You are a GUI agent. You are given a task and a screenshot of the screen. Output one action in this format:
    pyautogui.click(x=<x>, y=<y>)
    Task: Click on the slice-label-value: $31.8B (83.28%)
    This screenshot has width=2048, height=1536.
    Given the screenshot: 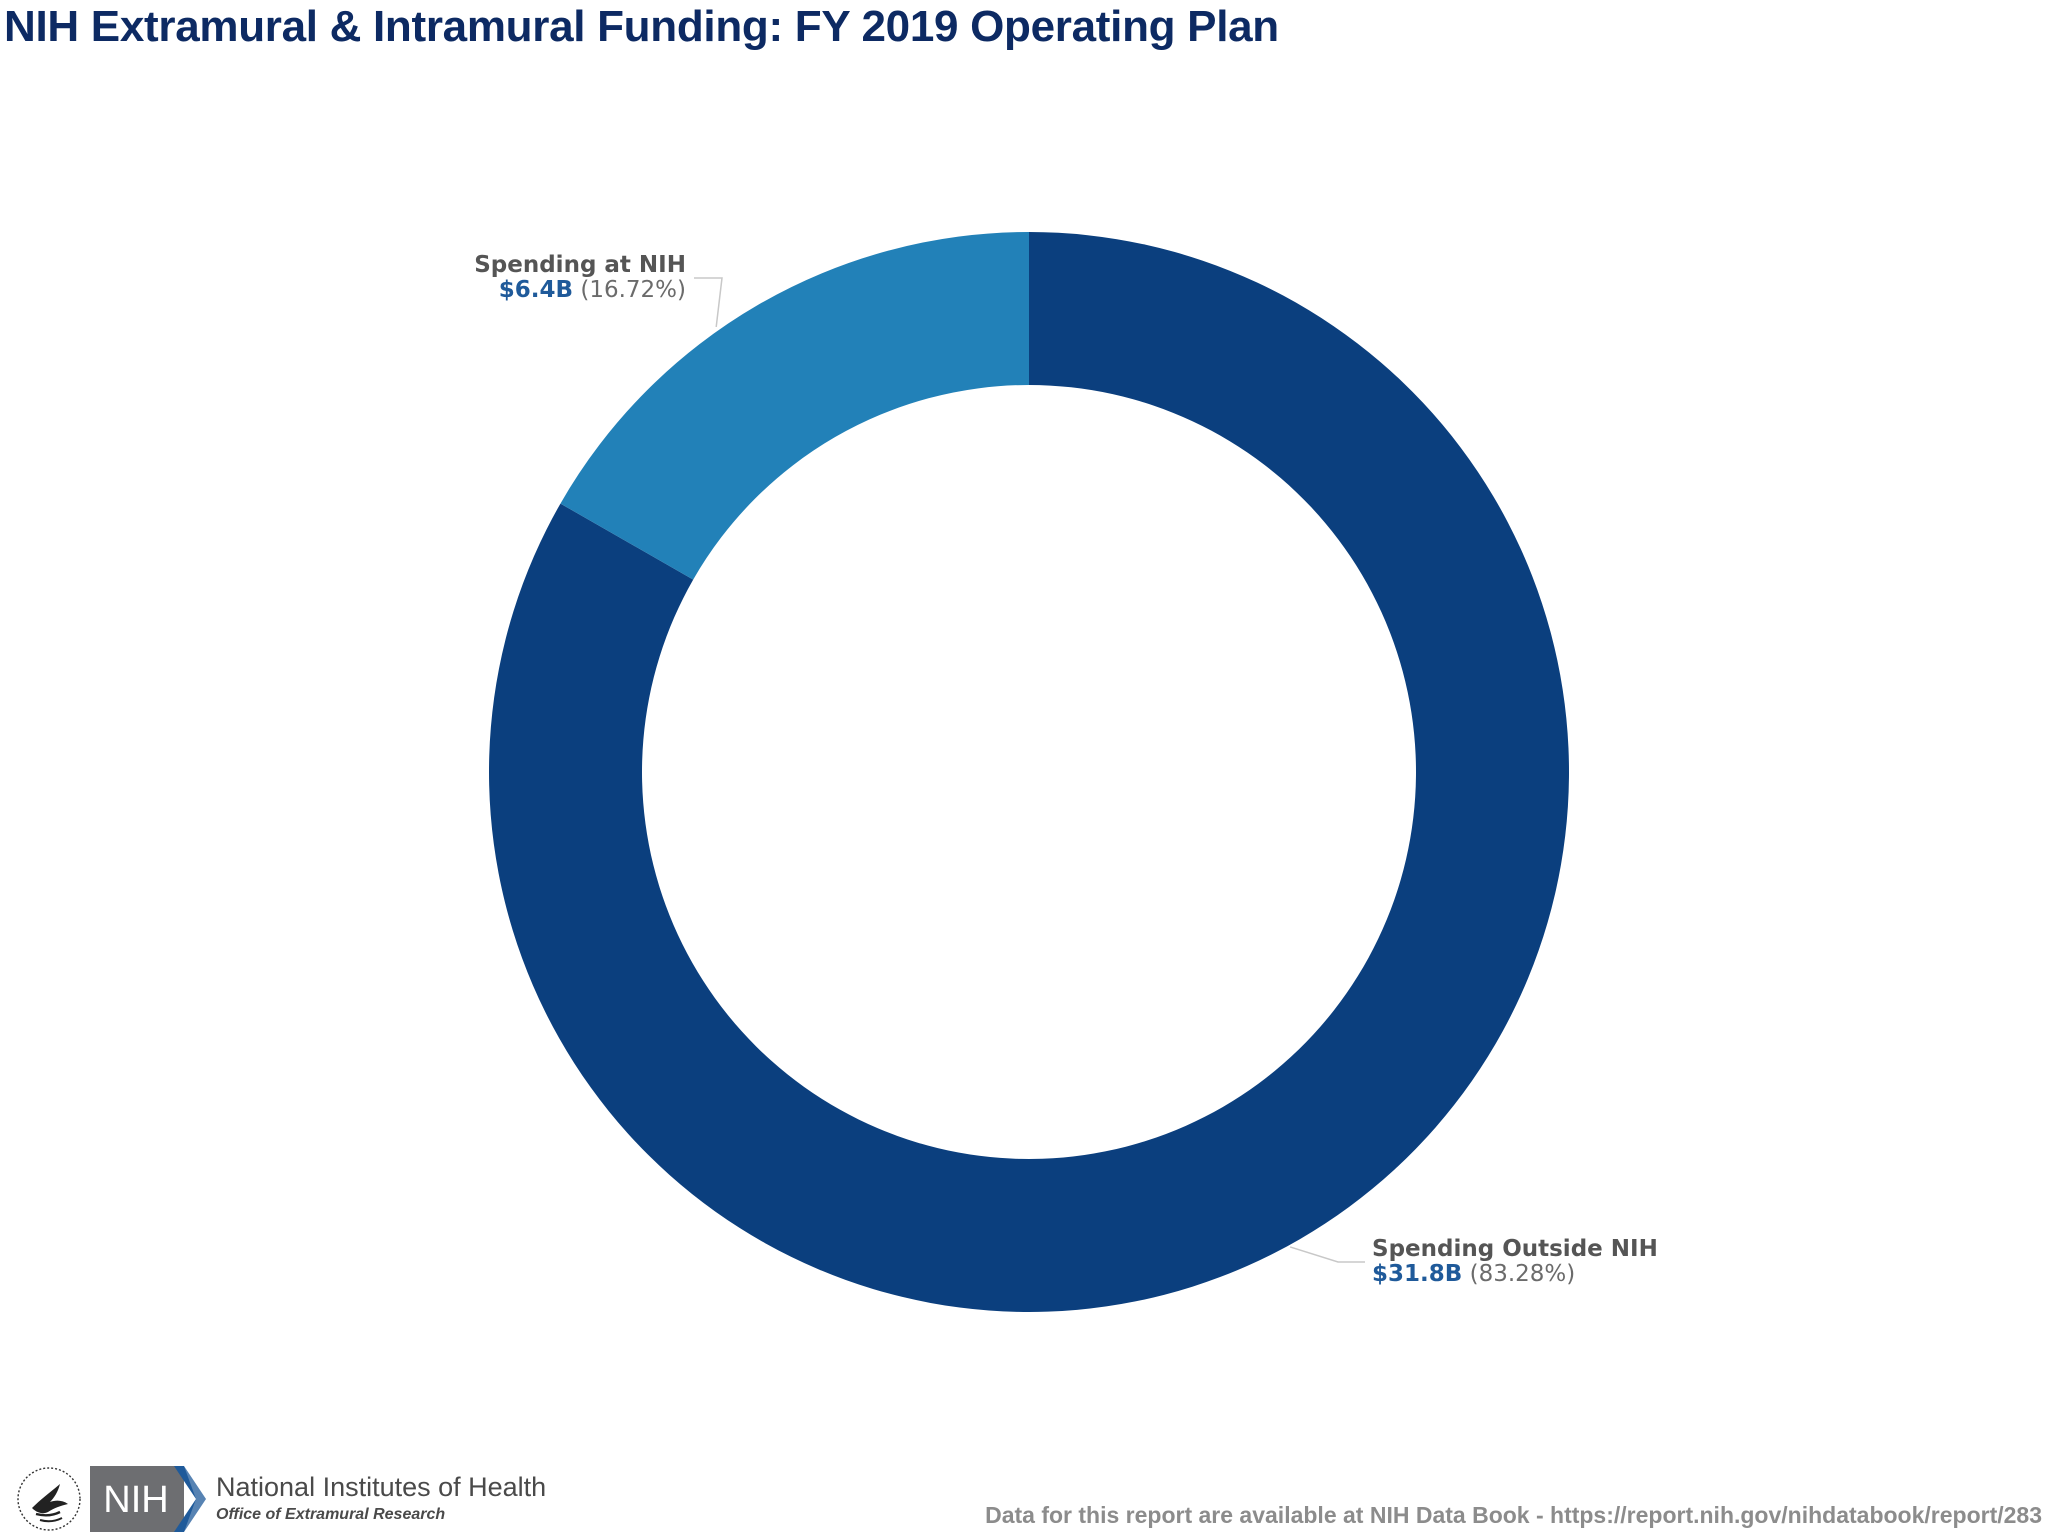 What is the action you would take?
    pyautogui.click(x=1473, y=1274)
    